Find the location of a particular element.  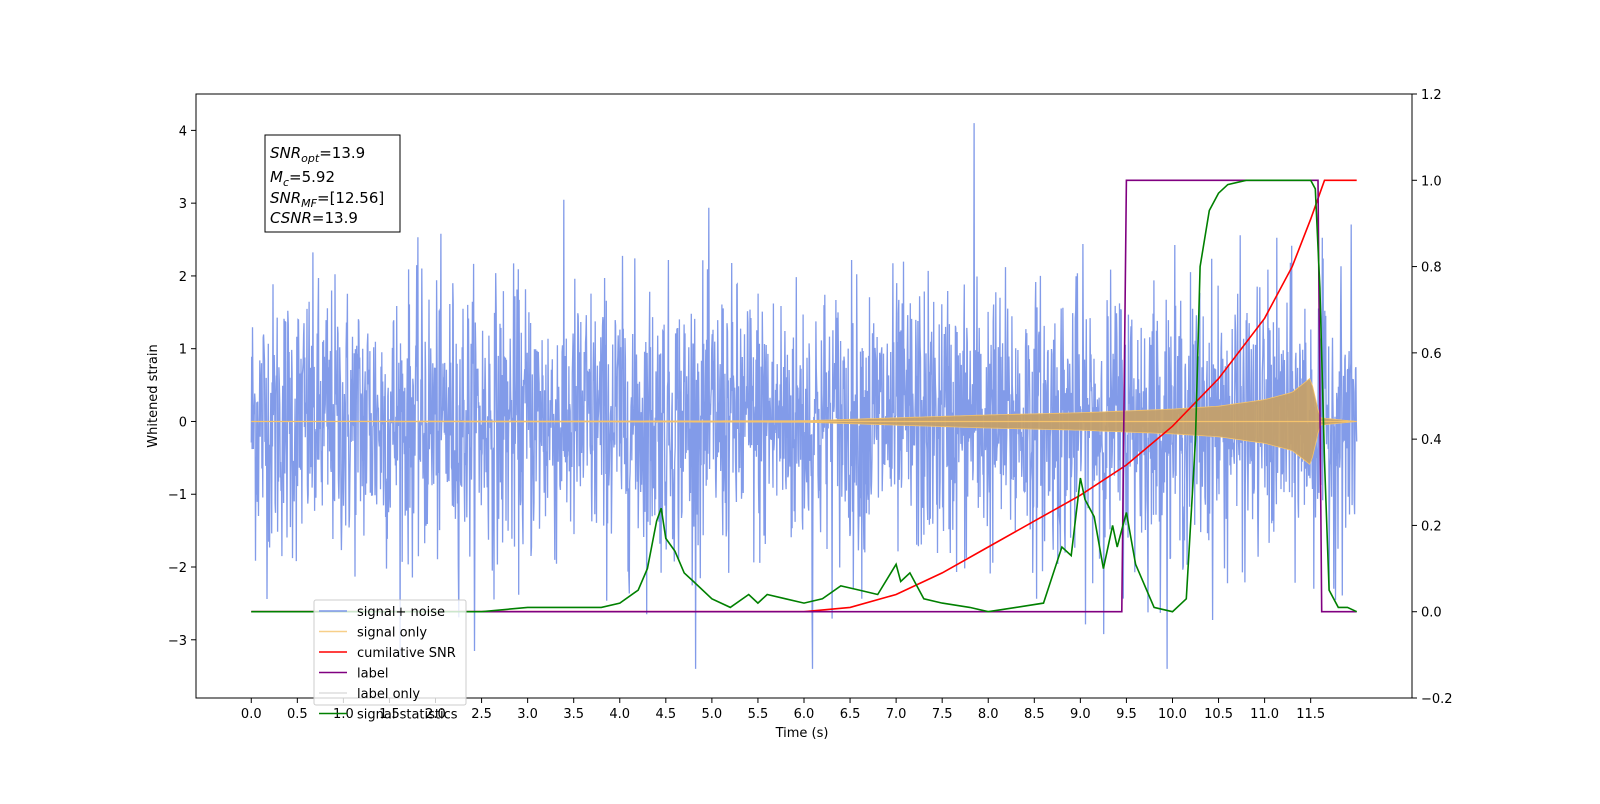

x-tick-label: 4.5 is located at coordinates (665, 714).